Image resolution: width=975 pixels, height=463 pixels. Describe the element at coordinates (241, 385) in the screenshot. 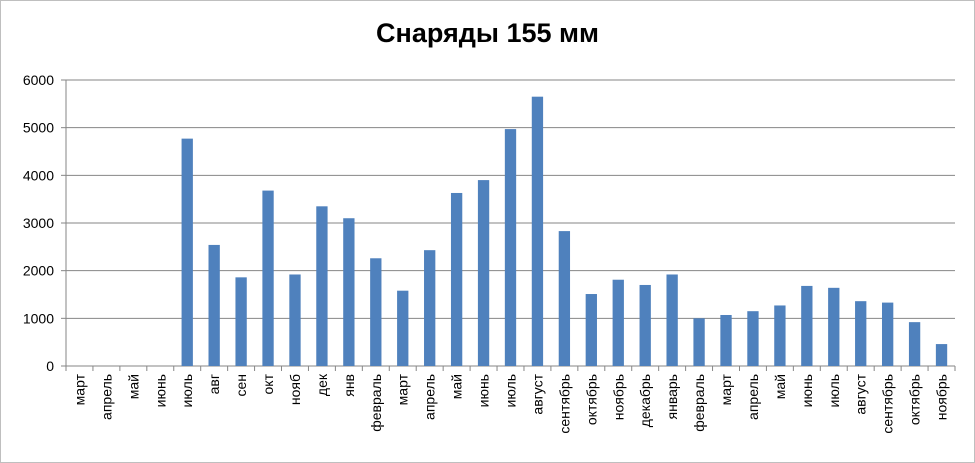

I see `x-category-label: сен` at that location.